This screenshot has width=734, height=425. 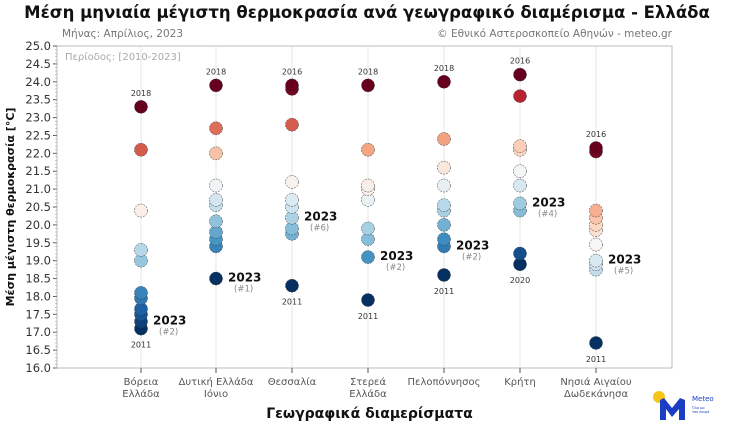 I want to click on x-tick-label: Νησιά Αιγαίου, so click(x=596, y=382).